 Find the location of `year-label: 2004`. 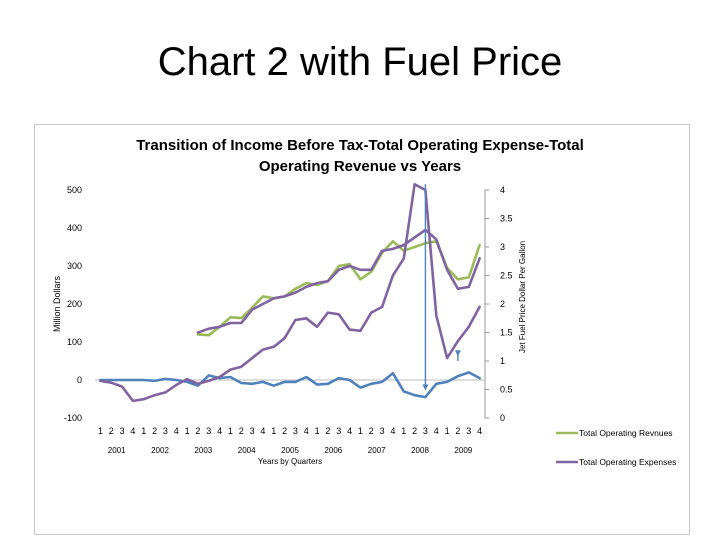

year-label: 2004 is located at coordinates (247, 450).